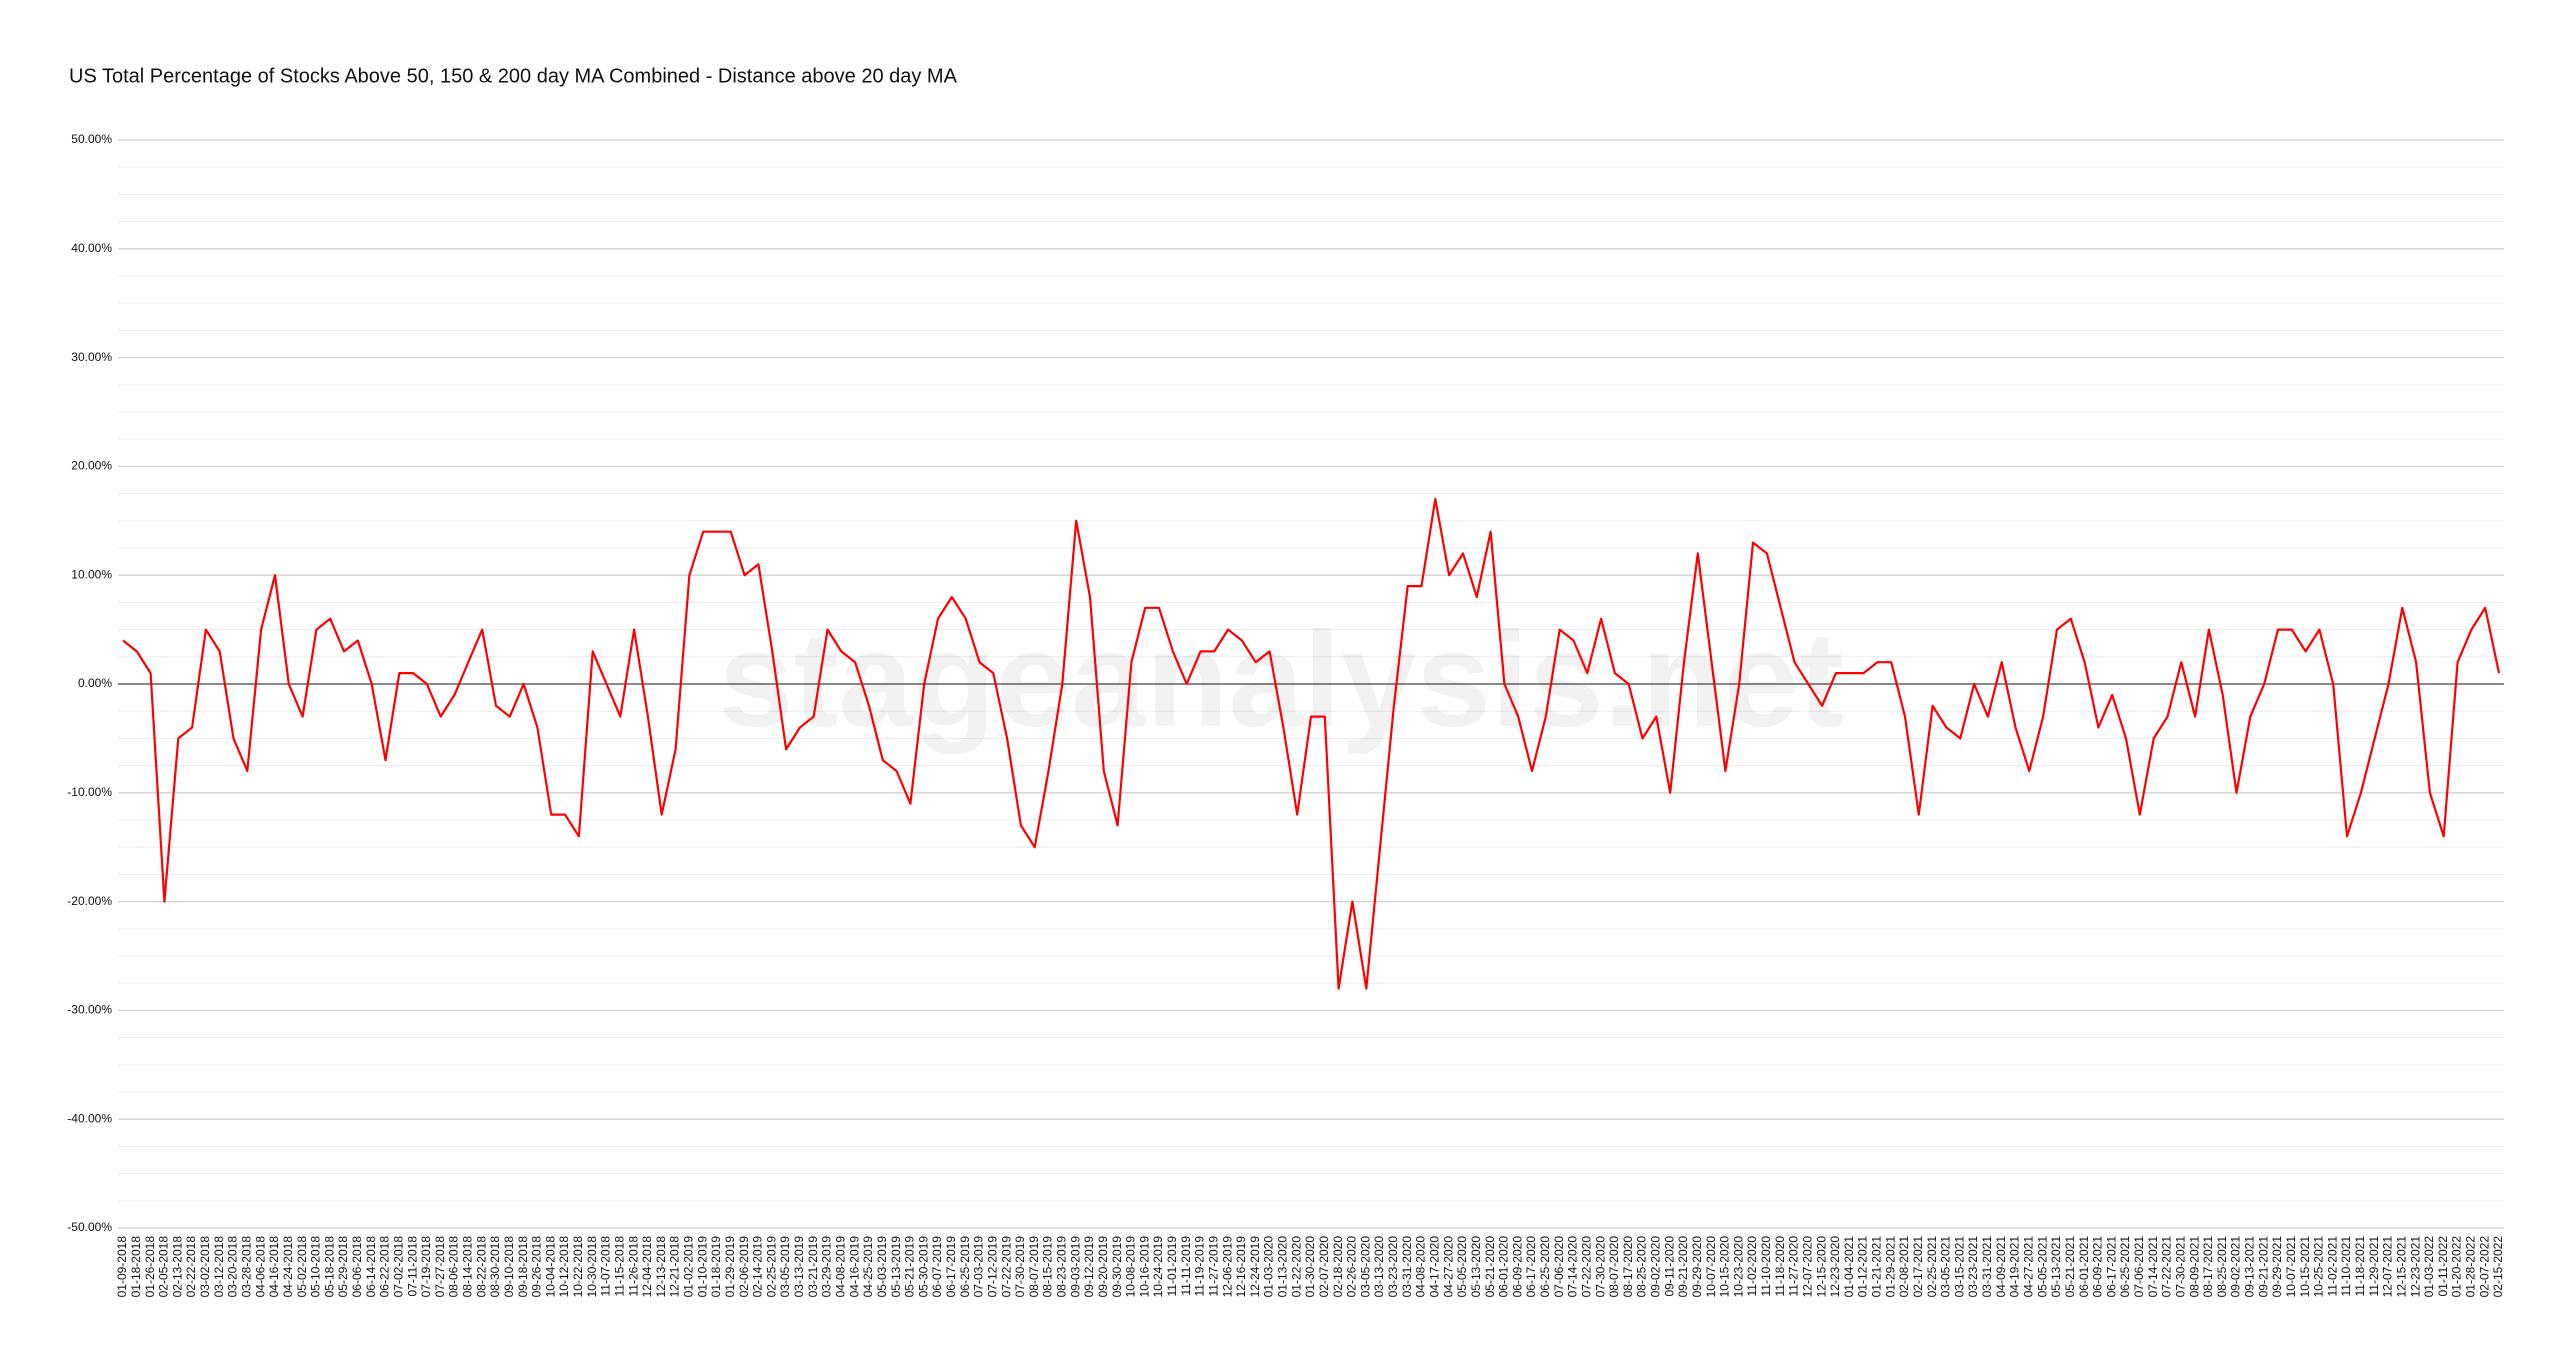 The image size is (2562, 1360). What do you see at coordinates (1932, 1267) in the screenshot?
I see `x-tick-label: 02-25-2021` at bounding box center [1932, 1267].